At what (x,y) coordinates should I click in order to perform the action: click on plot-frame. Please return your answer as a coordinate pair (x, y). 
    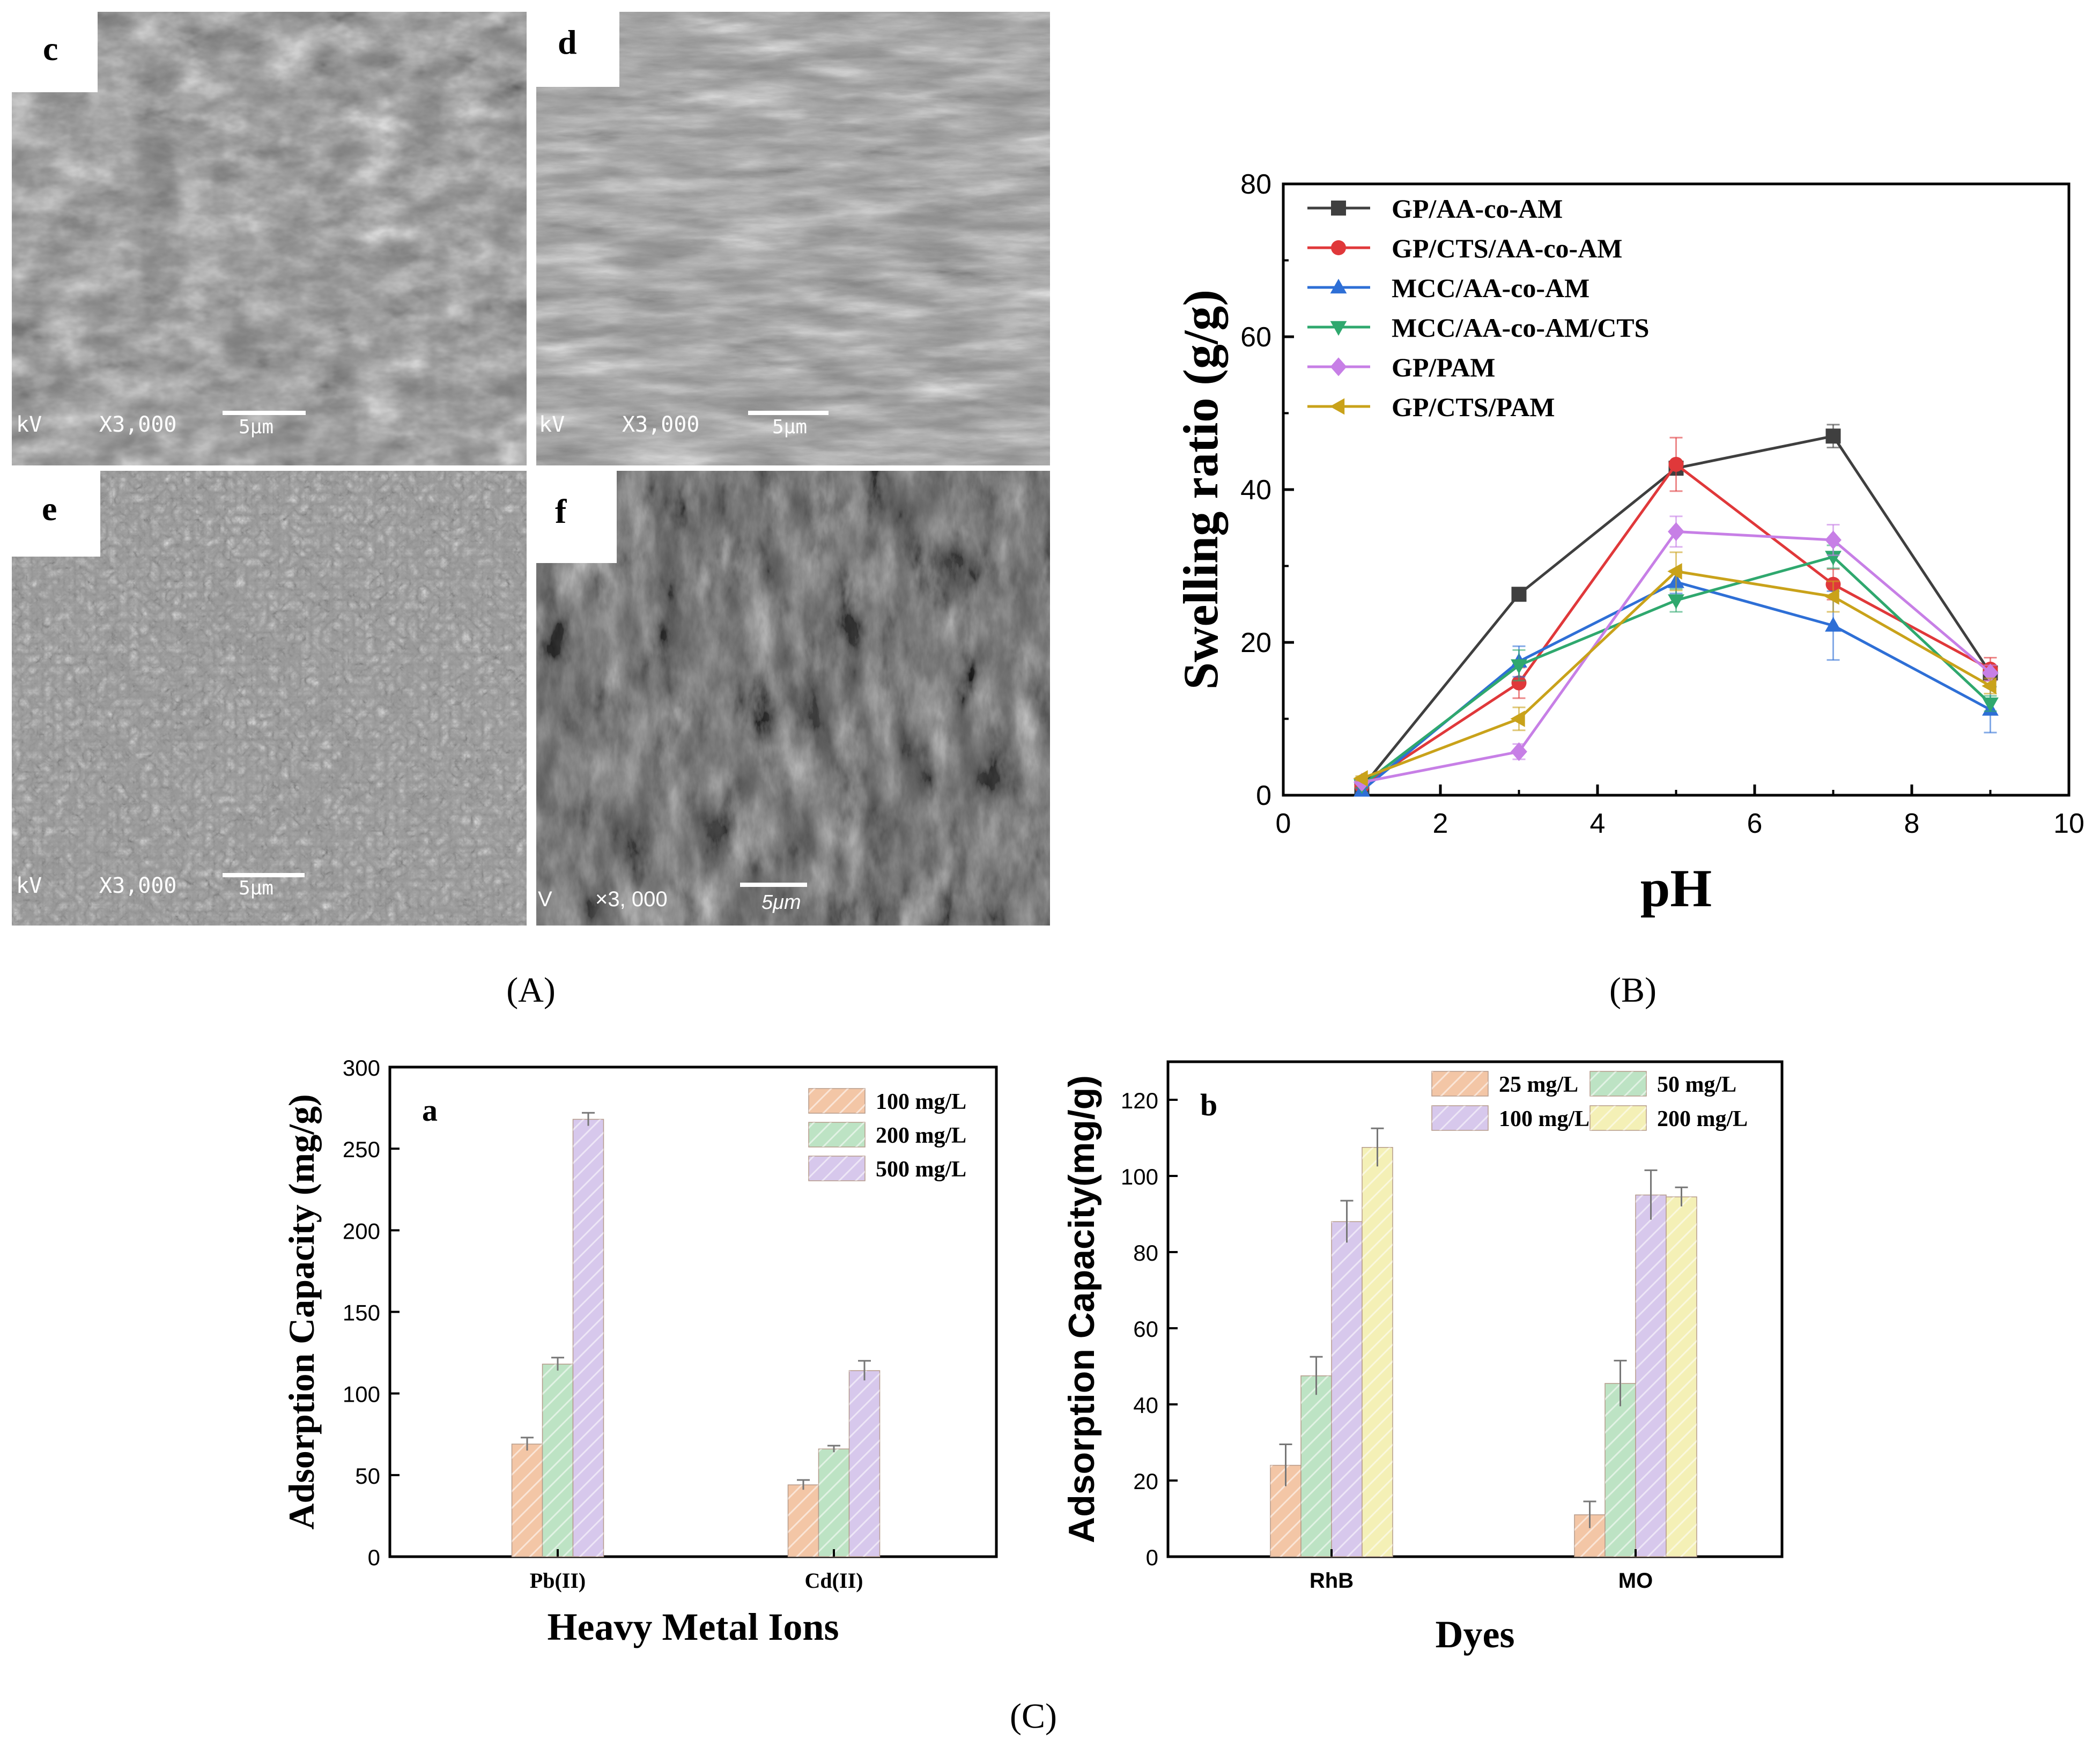
    Looking at the image, I should click on (1475, 1309).